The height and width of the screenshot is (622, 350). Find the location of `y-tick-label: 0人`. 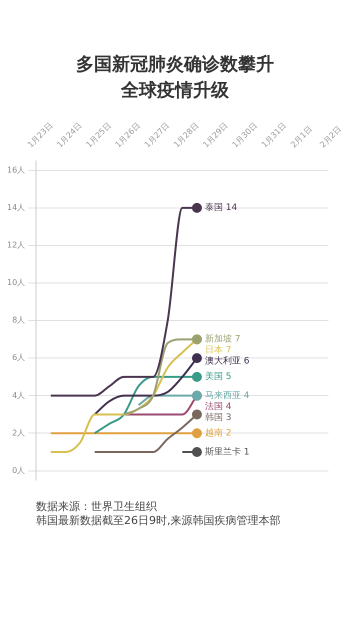

y-tick-label: 0人 is located at coordinates (19, 470).